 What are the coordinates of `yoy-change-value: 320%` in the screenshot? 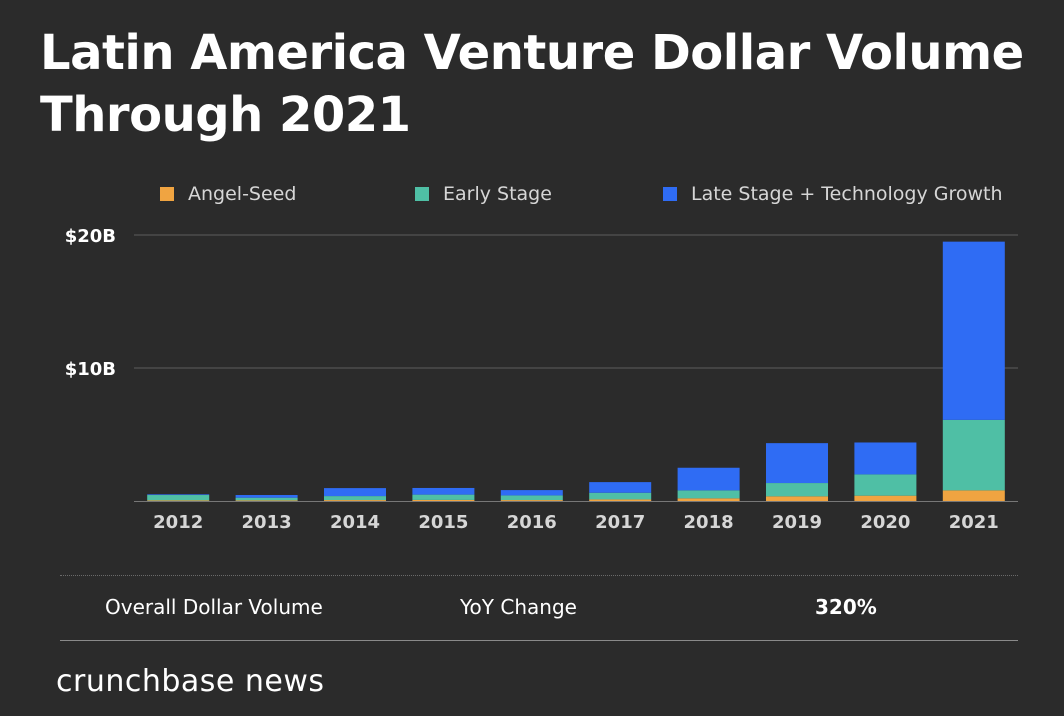 It's located at (846, 607).